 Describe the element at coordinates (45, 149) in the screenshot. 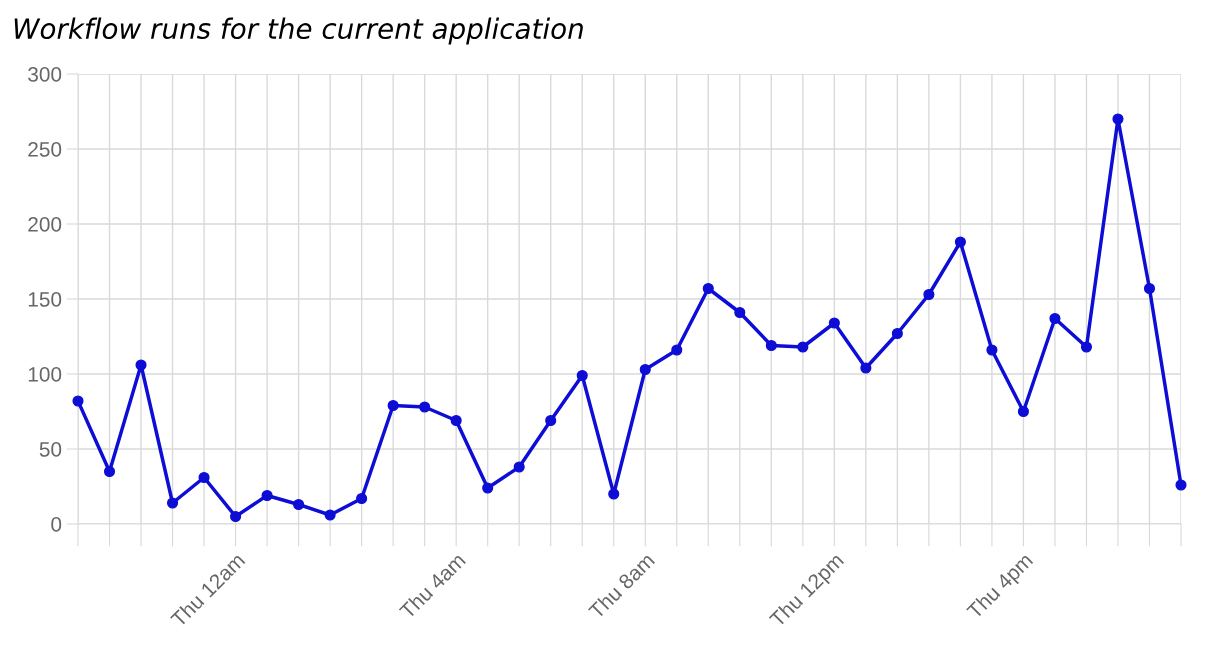

I see `y-tick-label: 250` at that location.